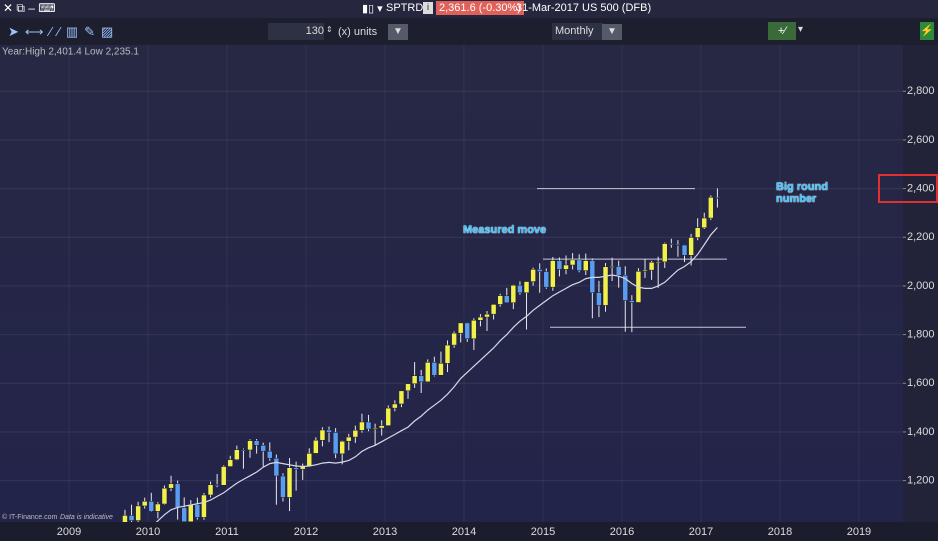 The image size is (938, 541). I want to click on period-select: Monthly, so click(577, 31).